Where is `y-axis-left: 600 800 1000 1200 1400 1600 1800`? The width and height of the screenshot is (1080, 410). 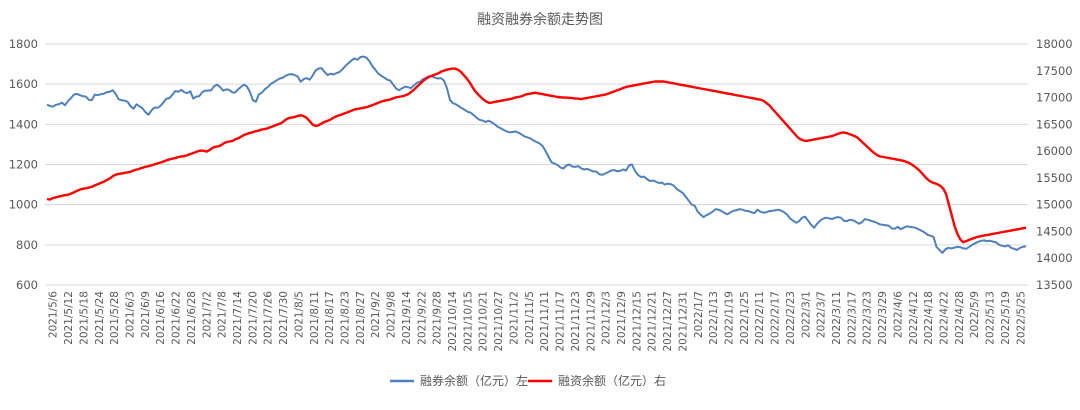
y-axis-left: 600 800 1000 1200 1400 1600 1800 is located at coordinates (23, 164).